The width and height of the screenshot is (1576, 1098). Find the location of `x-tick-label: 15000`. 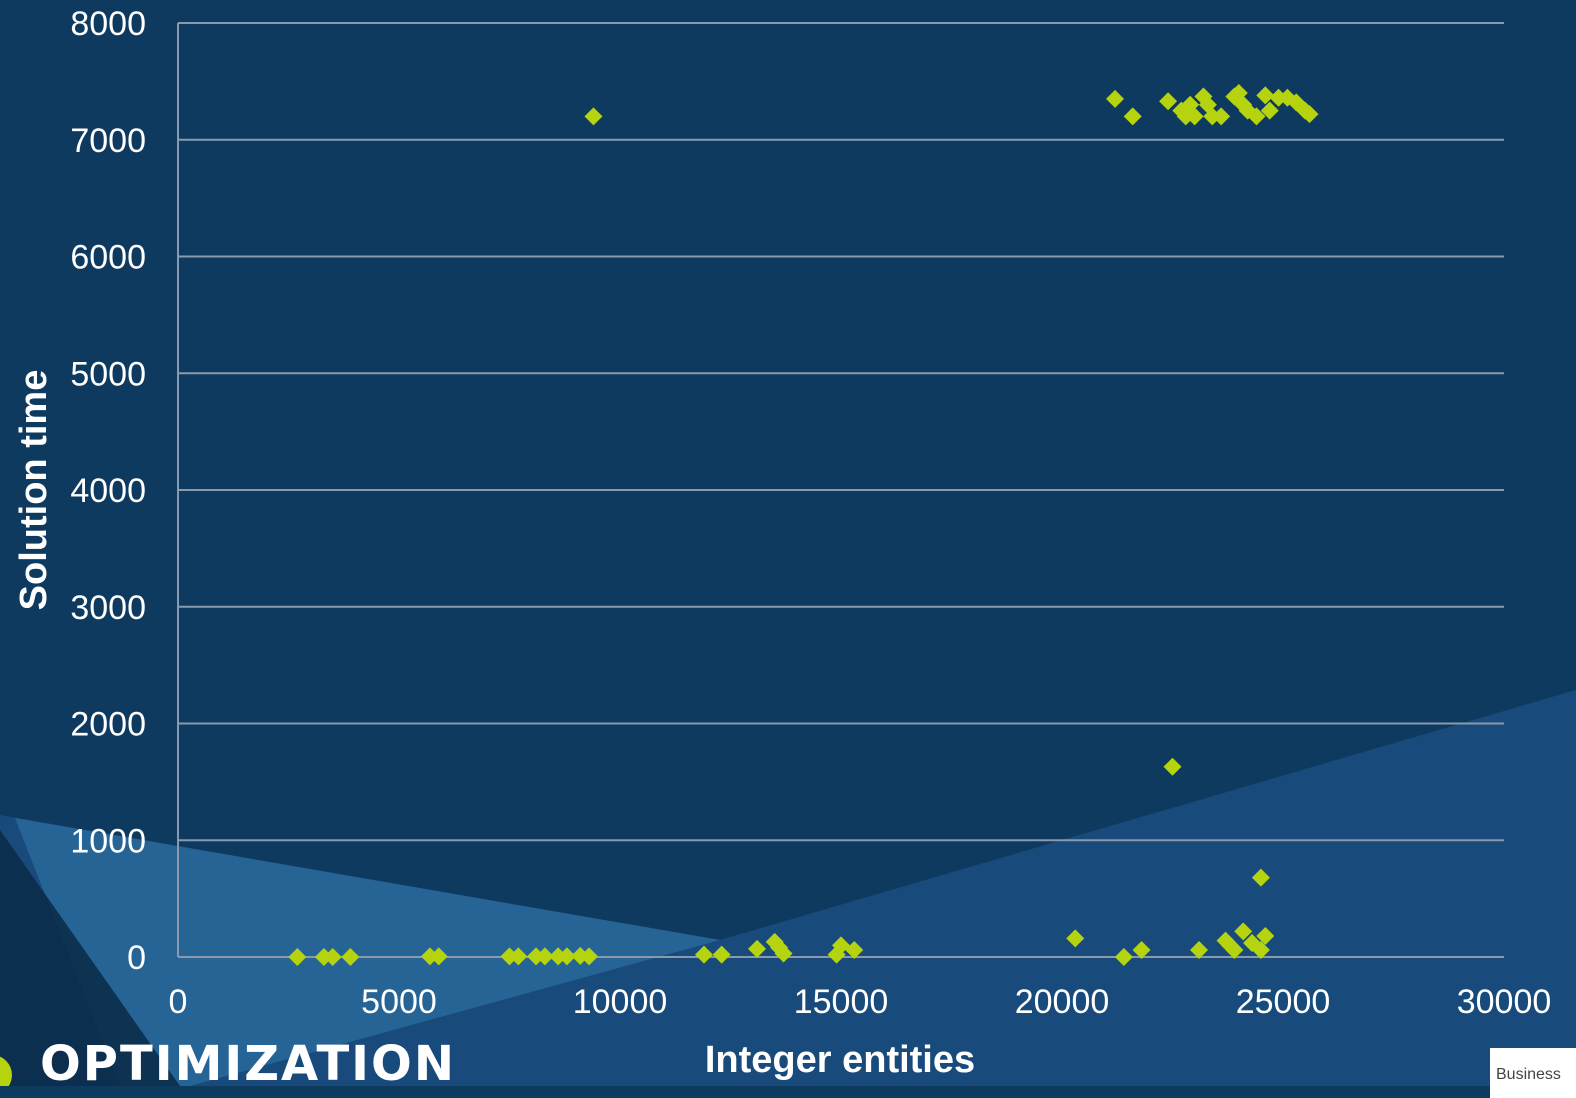

x-tick-label: 15000 is located at coordinates (841, 1002).